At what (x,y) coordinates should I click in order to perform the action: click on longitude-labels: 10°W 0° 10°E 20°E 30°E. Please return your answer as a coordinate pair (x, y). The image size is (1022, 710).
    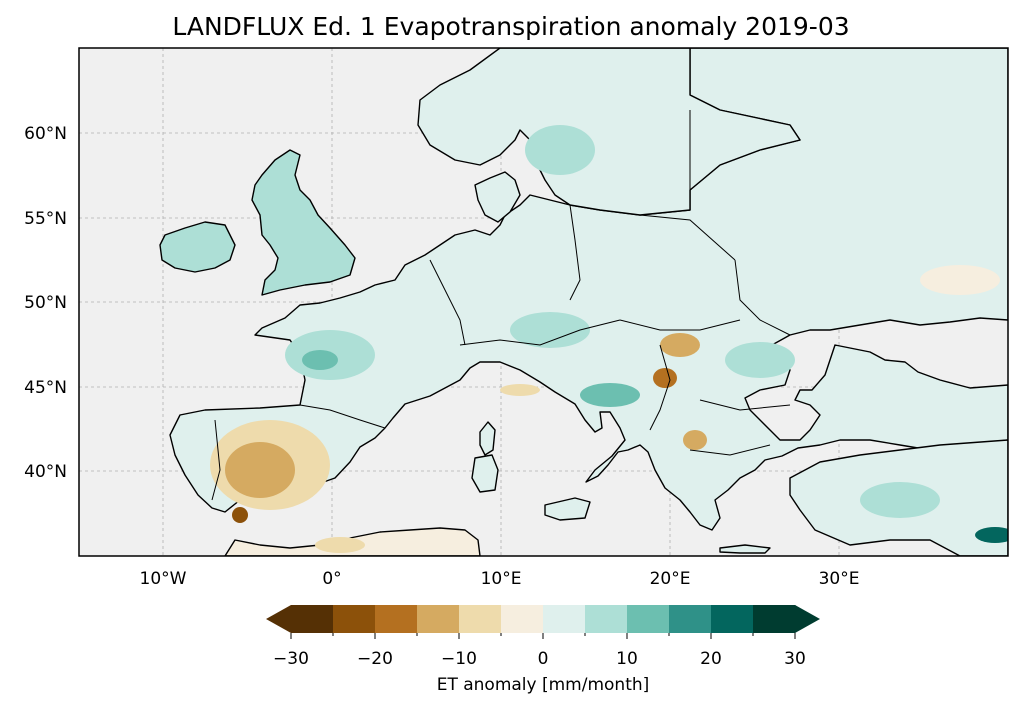
    Looking at the image, I should click on (500, 579).